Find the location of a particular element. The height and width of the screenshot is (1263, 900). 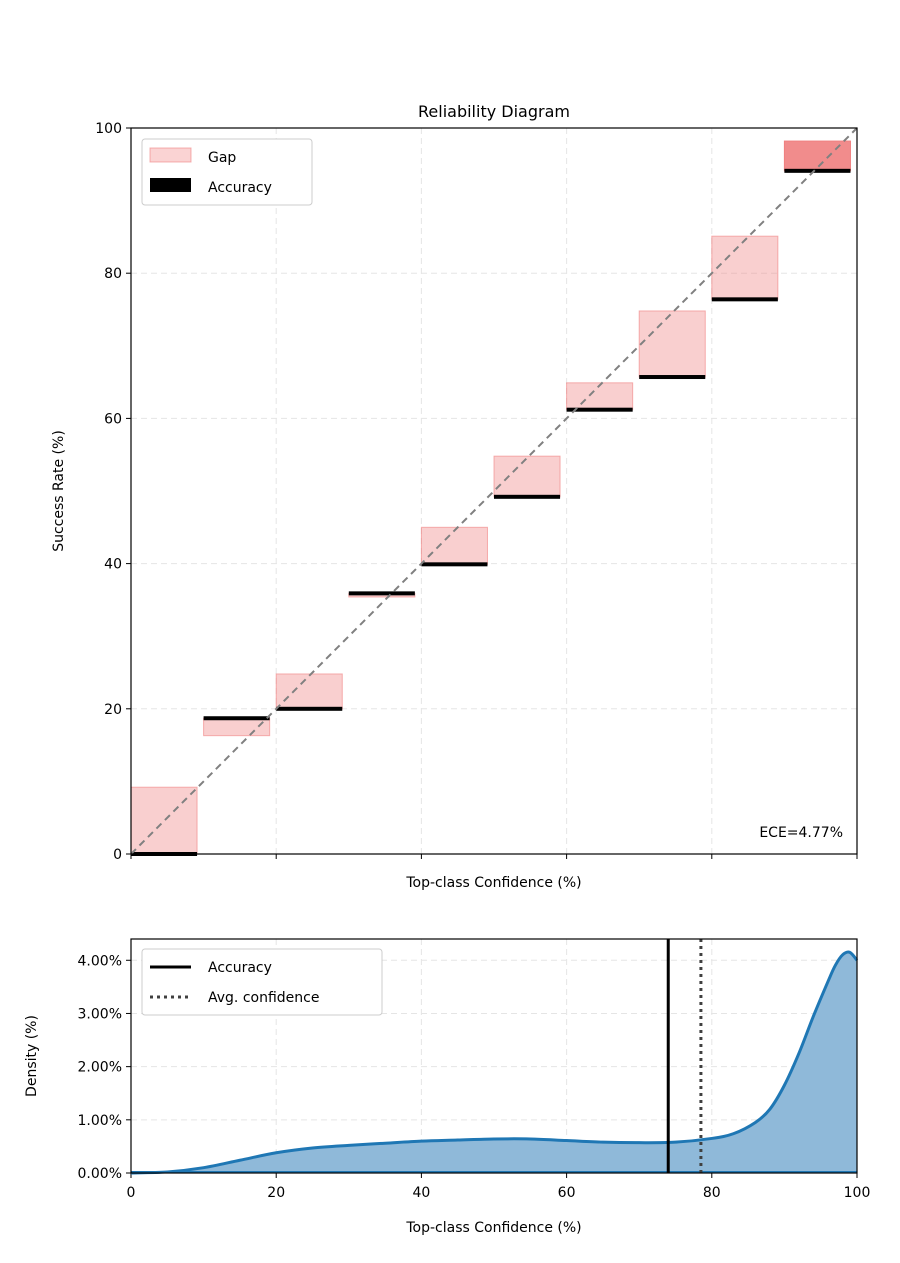

y-tick-label: 1.00% is located at coordinates (100, 1121).